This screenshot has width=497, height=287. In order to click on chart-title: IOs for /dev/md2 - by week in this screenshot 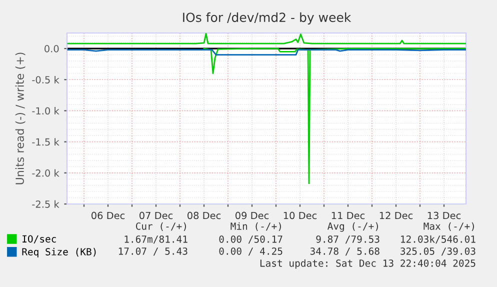, I will do `click(267, 18)`.